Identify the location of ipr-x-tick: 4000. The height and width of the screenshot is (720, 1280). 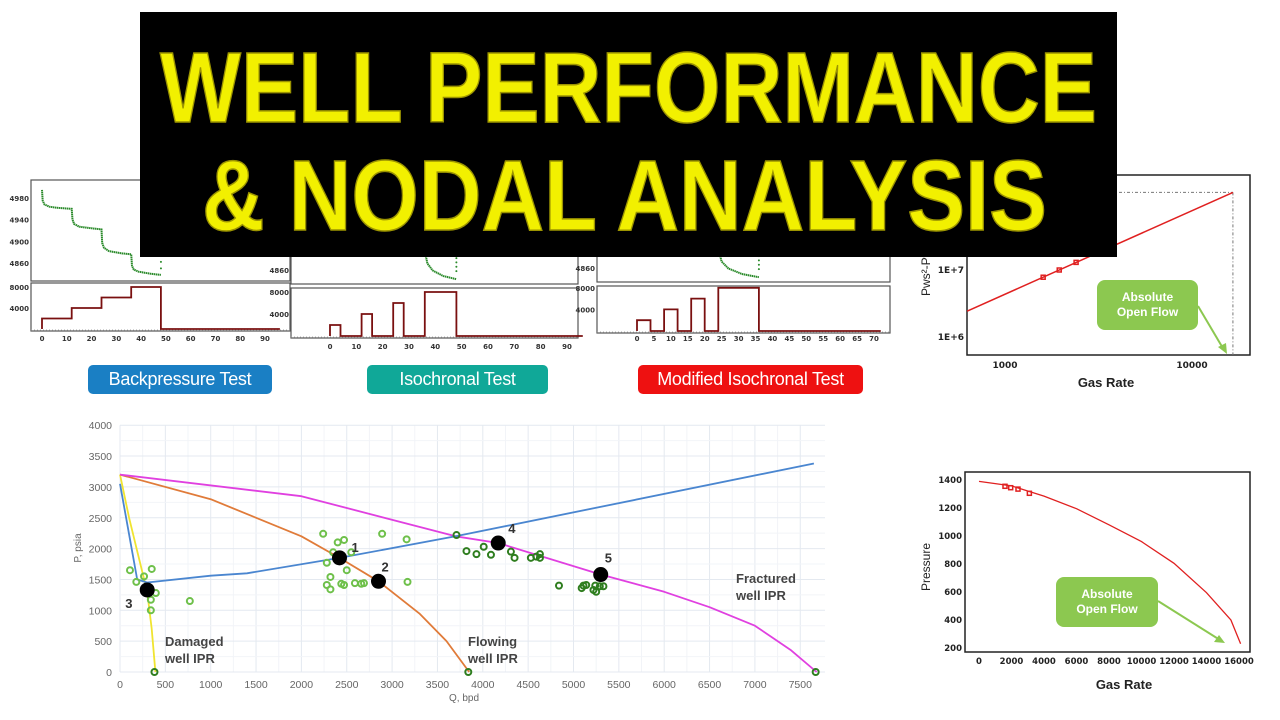
(483, 685).